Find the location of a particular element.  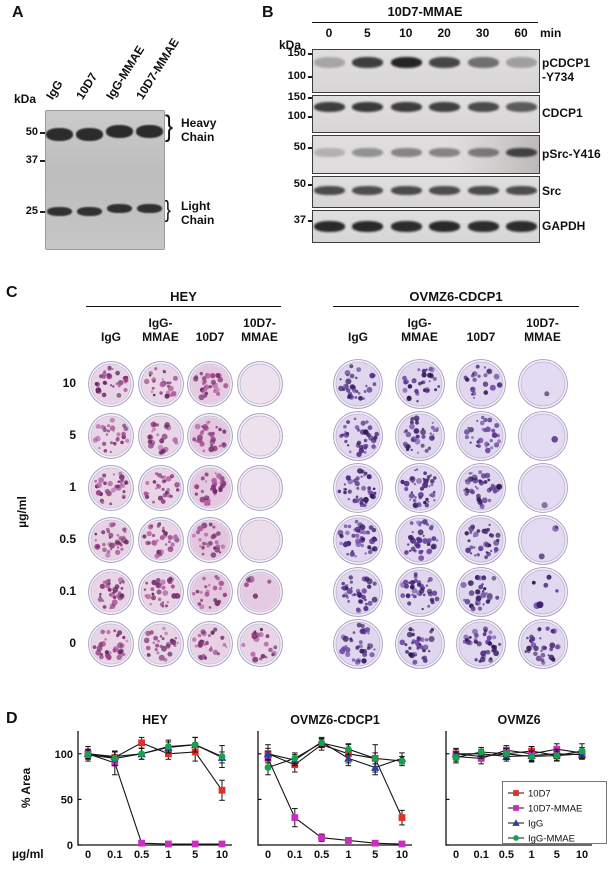

y-axis-label: % Area is located at coordinates (26, 788).